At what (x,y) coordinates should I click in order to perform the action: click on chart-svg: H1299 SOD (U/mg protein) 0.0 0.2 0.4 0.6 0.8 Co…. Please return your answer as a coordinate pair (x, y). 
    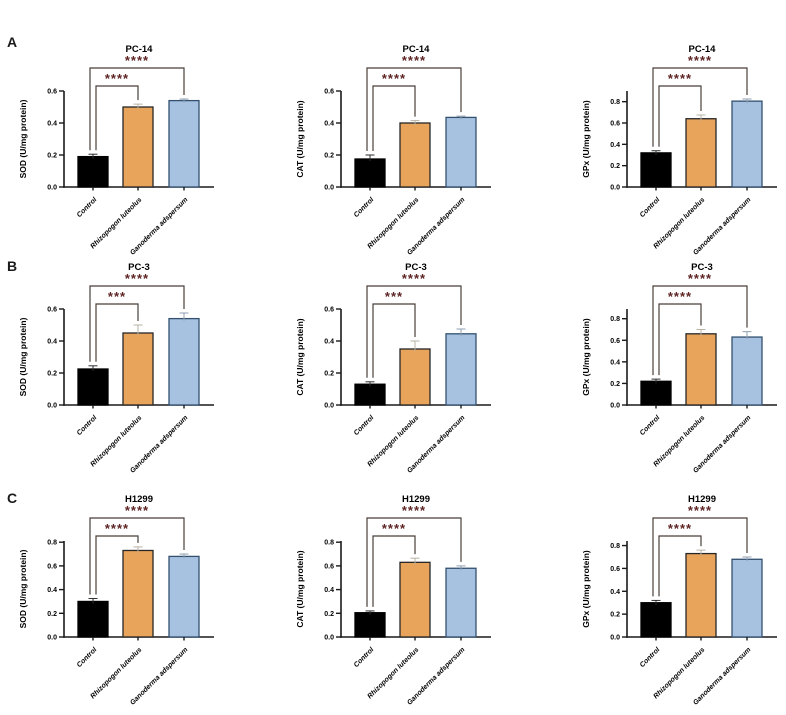
    Looking at the image, I should click on (116, 600).